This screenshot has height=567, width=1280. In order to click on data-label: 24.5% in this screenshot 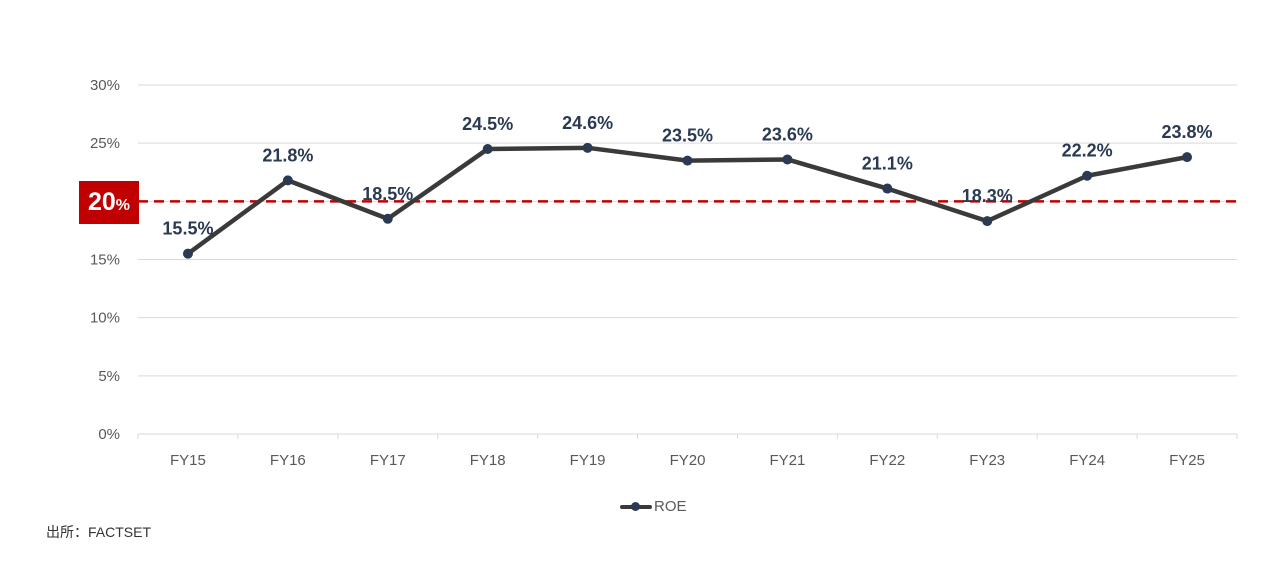, I will do `click(487, 124)`.